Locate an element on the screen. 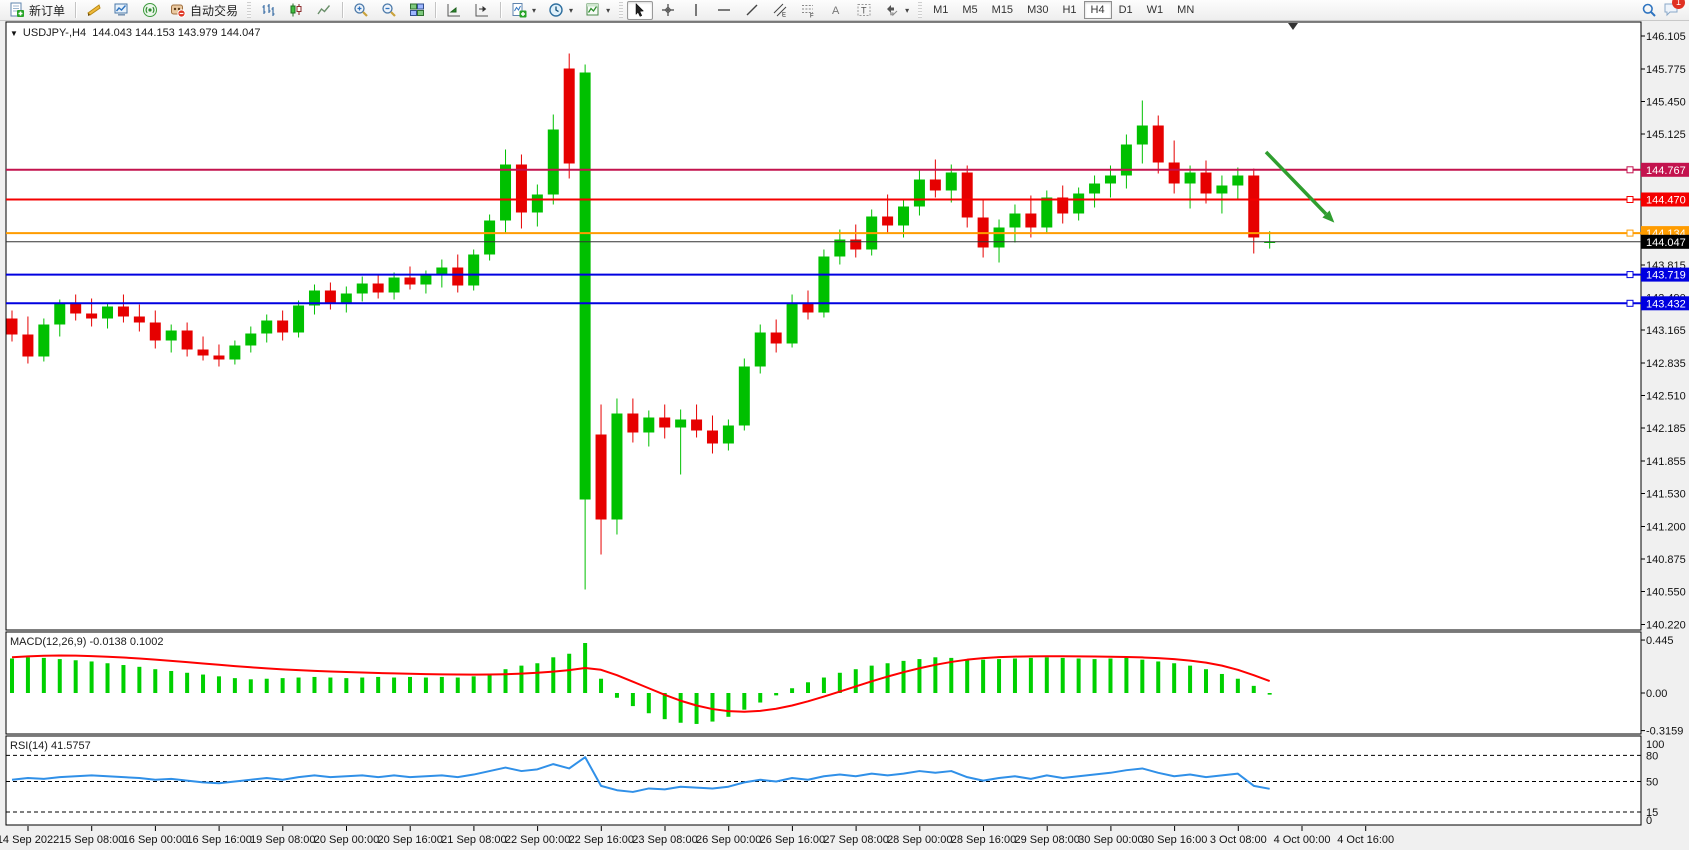 This screenshot has height=850, width=1689. channel-icon: E is located at coordinates (780, 10).